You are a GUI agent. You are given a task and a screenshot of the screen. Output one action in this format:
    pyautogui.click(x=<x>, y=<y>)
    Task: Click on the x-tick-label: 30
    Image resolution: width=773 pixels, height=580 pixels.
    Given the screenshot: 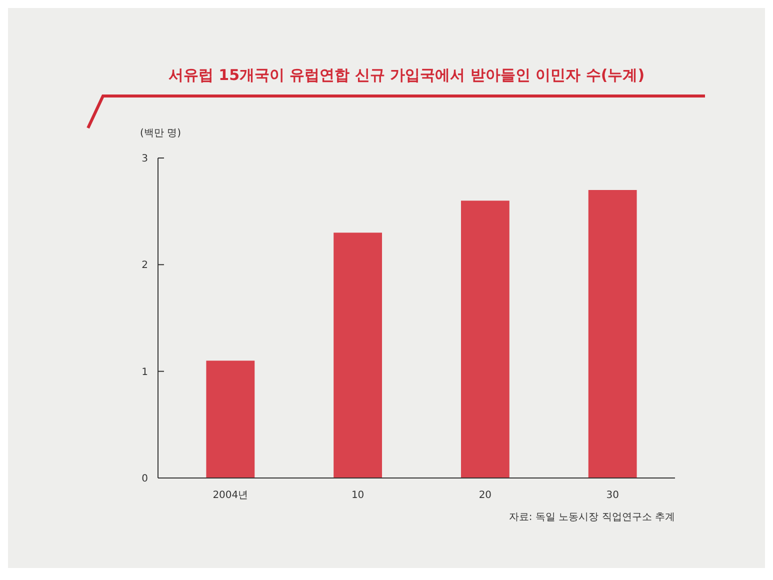 What is the action you would take?
    pyautogui.click(x=612, y=495)
    